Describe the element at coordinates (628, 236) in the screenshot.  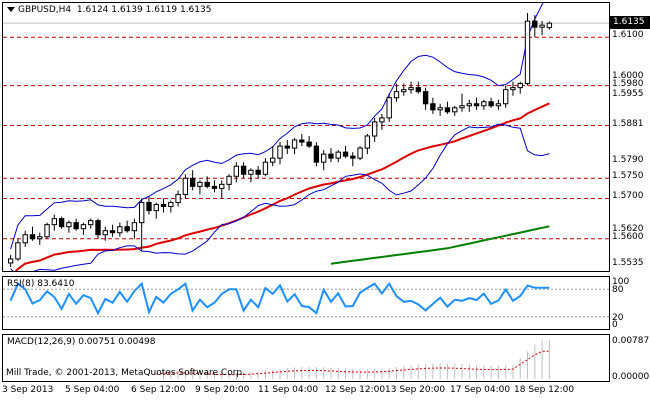
I see `price-axis-label: 1.5600` at that location.